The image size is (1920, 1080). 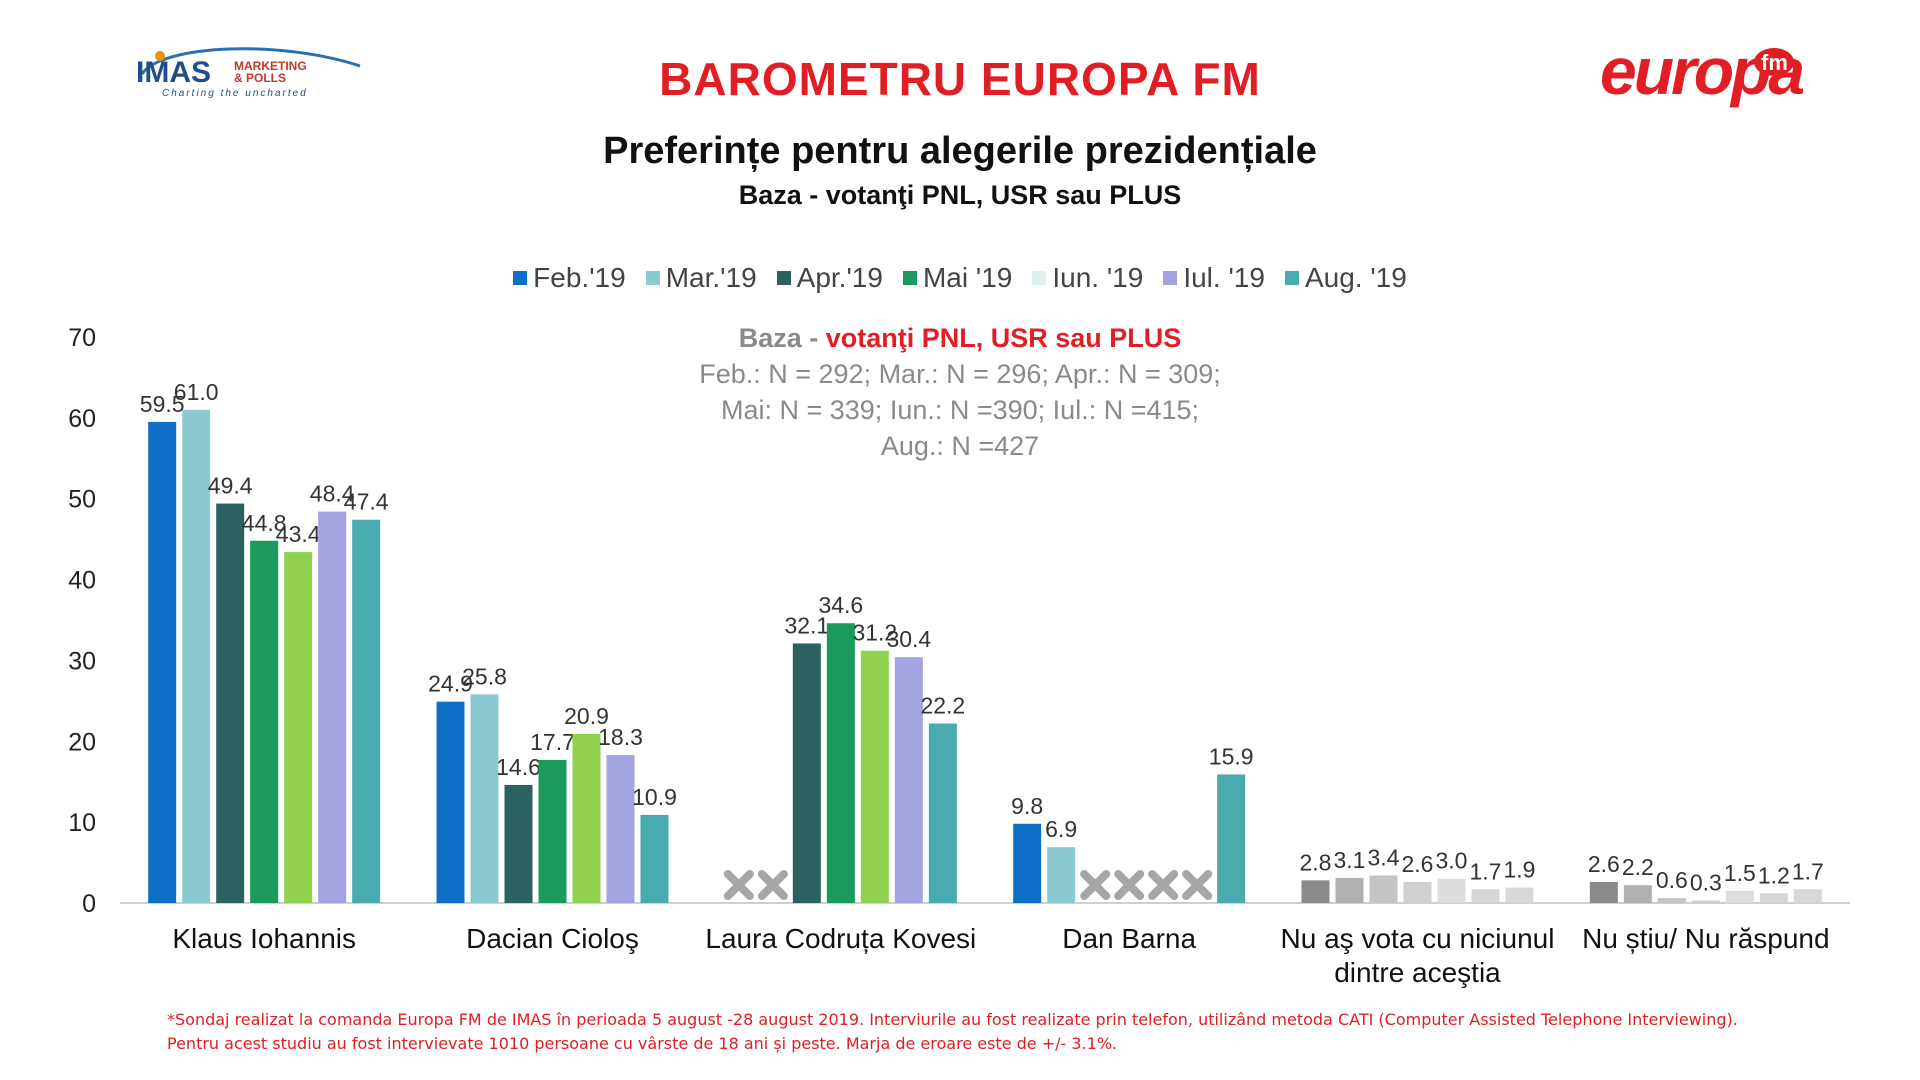 What do you see at coordinates (82, 419) in the screenshot?
I see `y-tick-label: 60` at bounding box center [82, 419].